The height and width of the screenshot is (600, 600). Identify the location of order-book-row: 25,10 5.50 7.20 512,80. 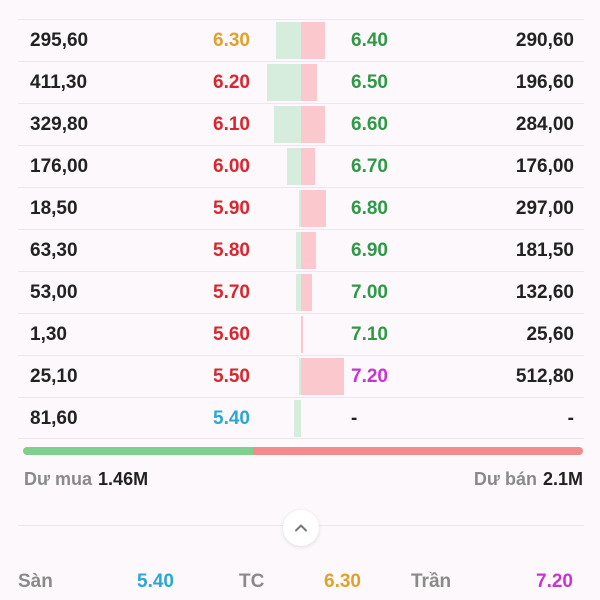
(301, 376).